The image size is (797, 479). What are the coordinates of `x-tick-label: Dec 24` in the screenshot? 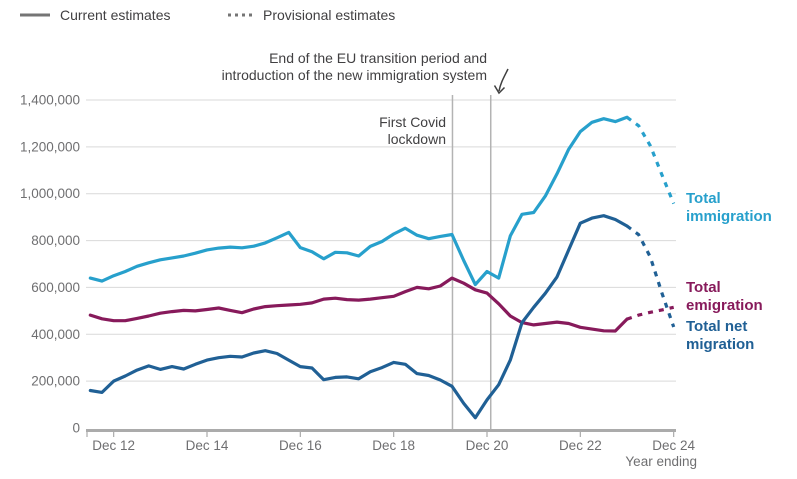 It's located at (673, 445).